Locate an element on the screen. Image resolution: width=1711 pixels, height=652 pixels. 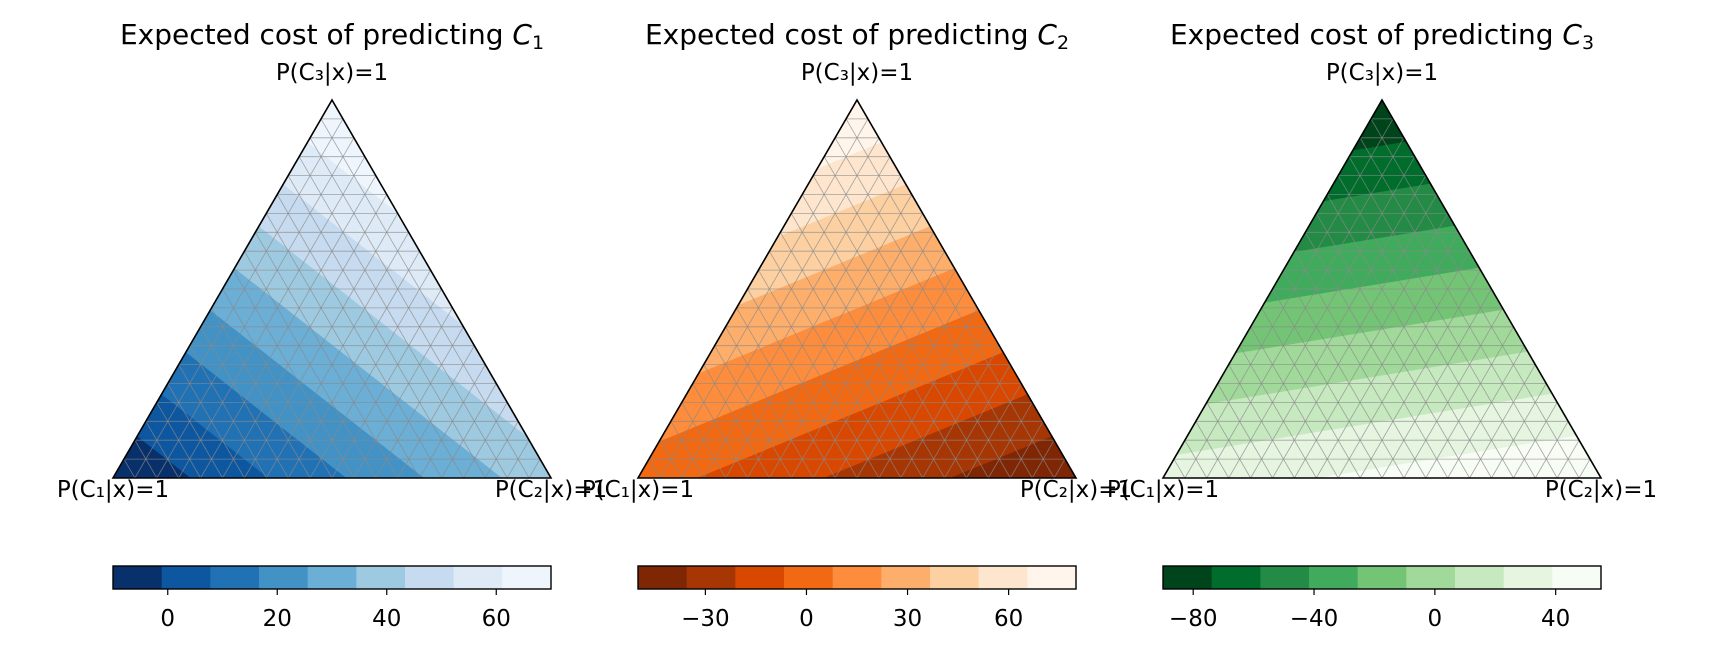
chart-title: Expected cost of predicting C2 is located at coordinates (857, 36).